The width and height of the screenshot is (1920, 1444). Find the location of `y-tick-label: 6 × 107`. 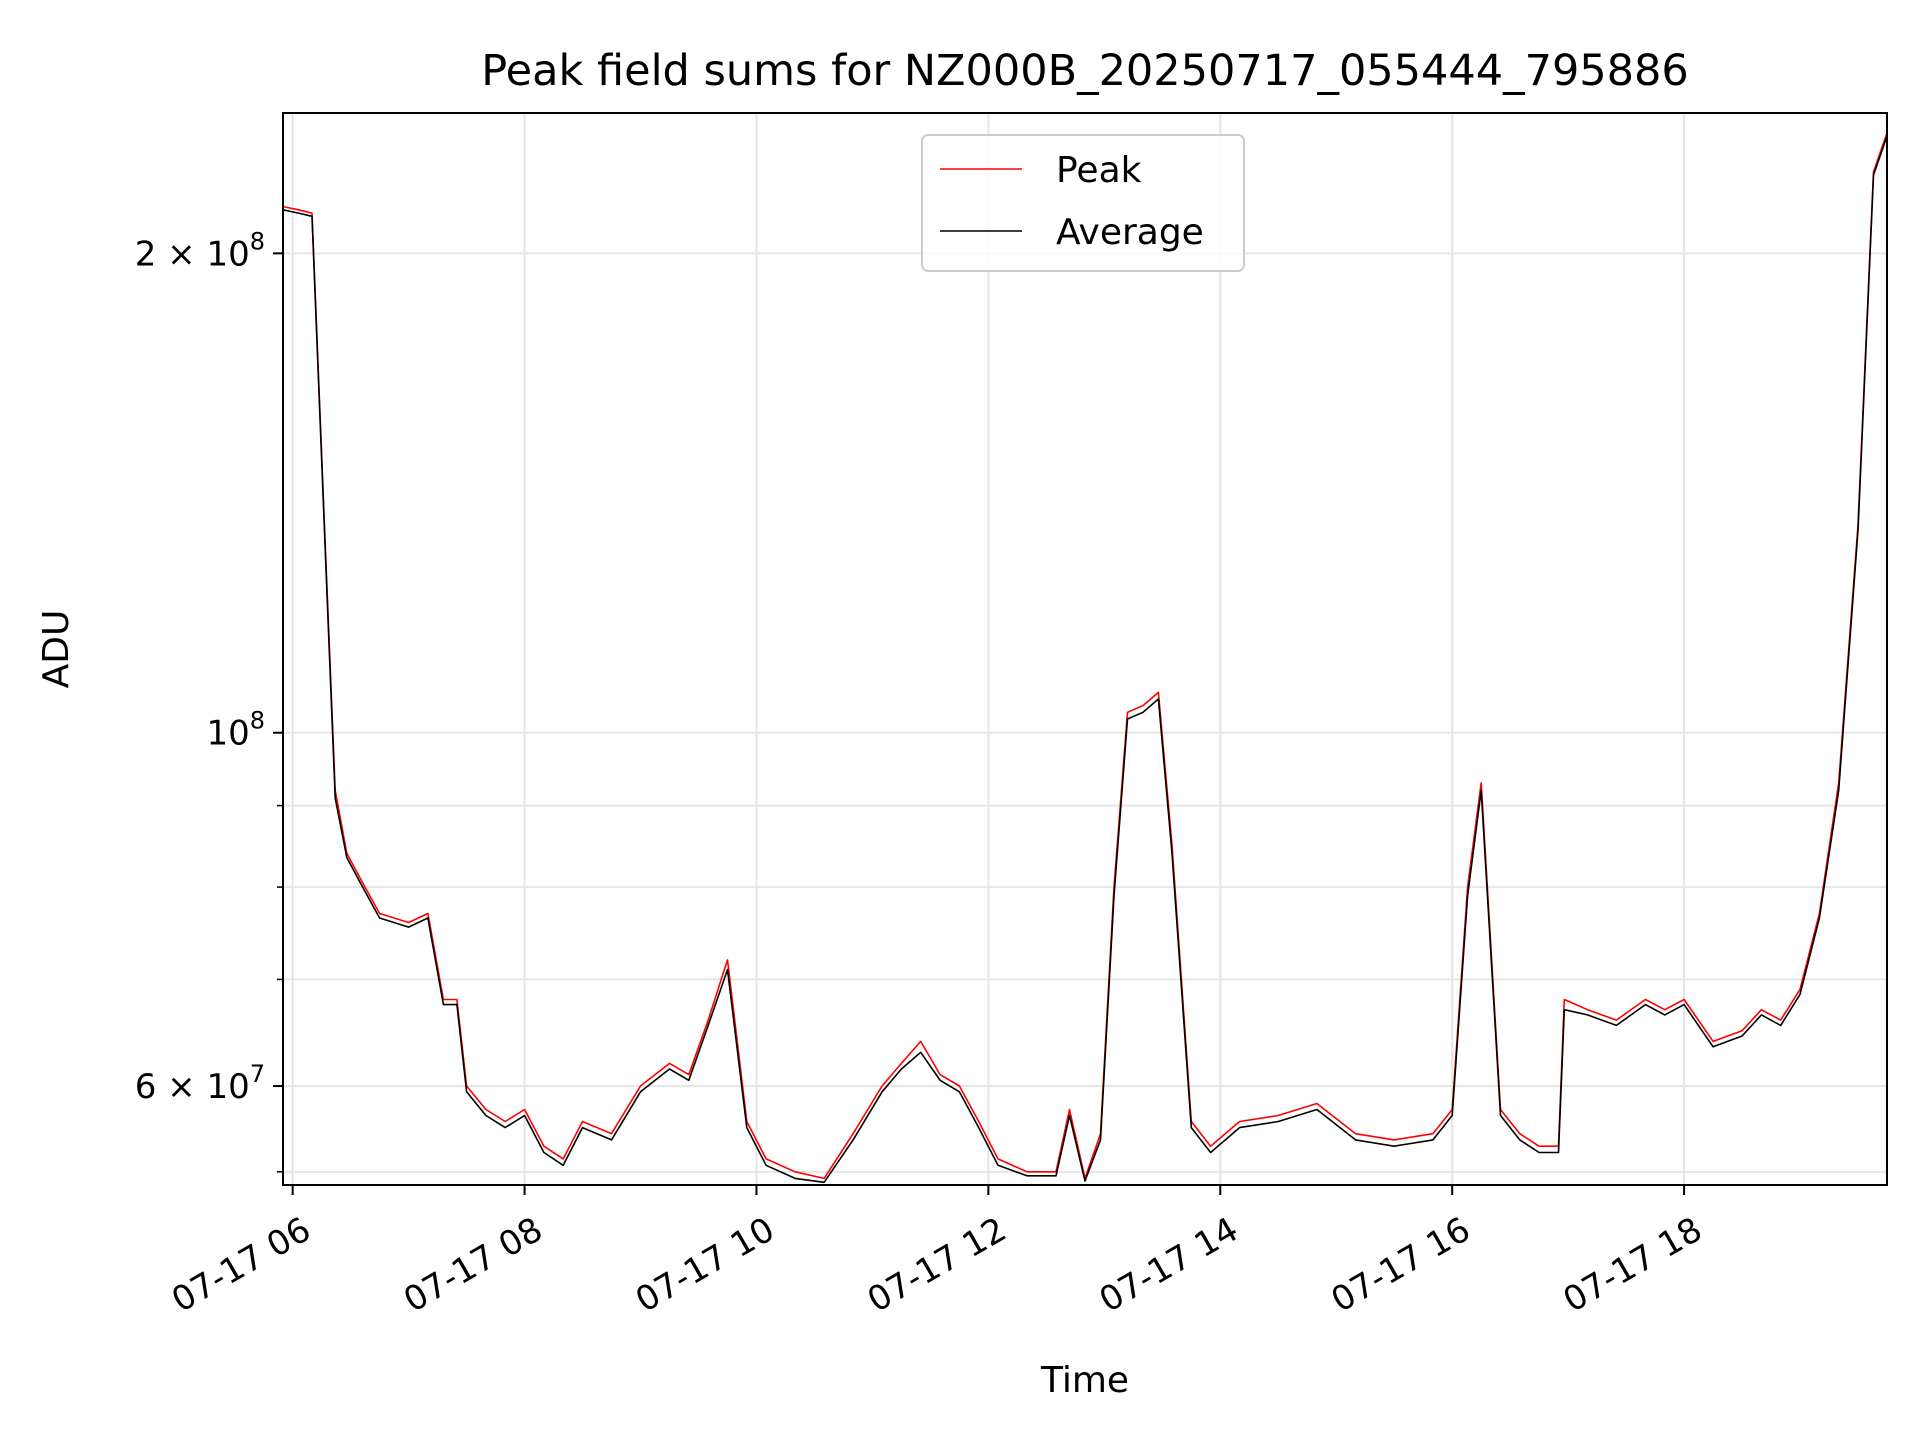

y-tick-label: 6 × 107 is located at coordinates (200, 1083).